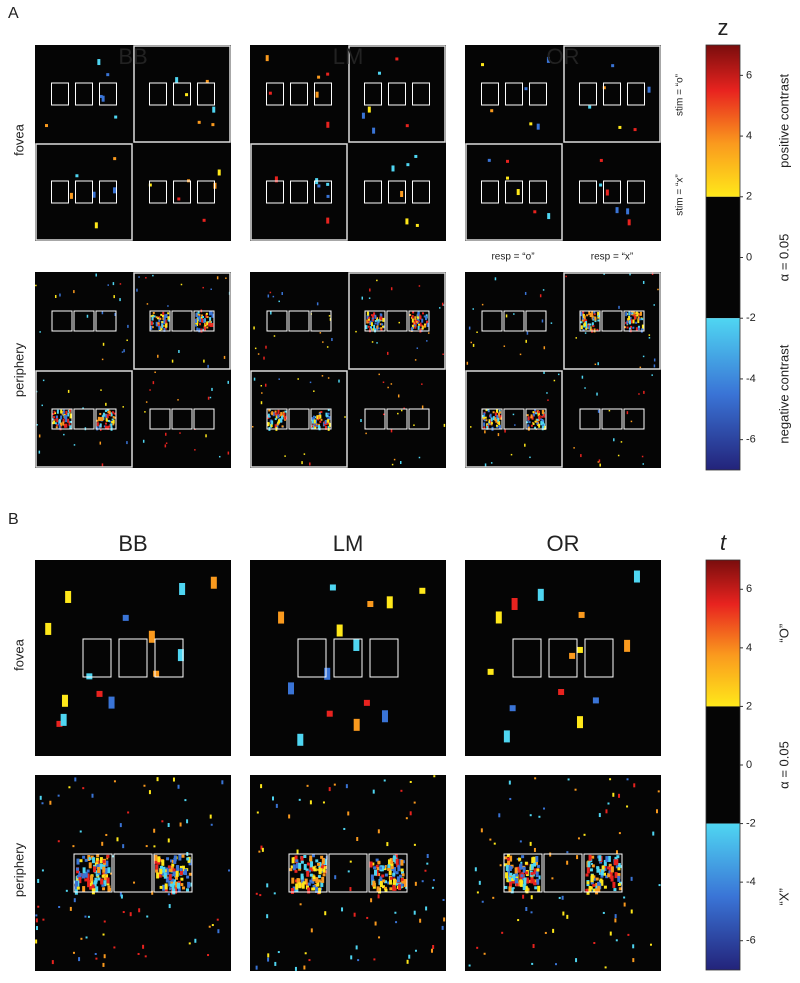 Image resolution: width=800 pixels, height=983 pixels. Describe the element at coordinates (783, 393) in the screenshot. I see `colorbar-label: negative contrast` at that location.